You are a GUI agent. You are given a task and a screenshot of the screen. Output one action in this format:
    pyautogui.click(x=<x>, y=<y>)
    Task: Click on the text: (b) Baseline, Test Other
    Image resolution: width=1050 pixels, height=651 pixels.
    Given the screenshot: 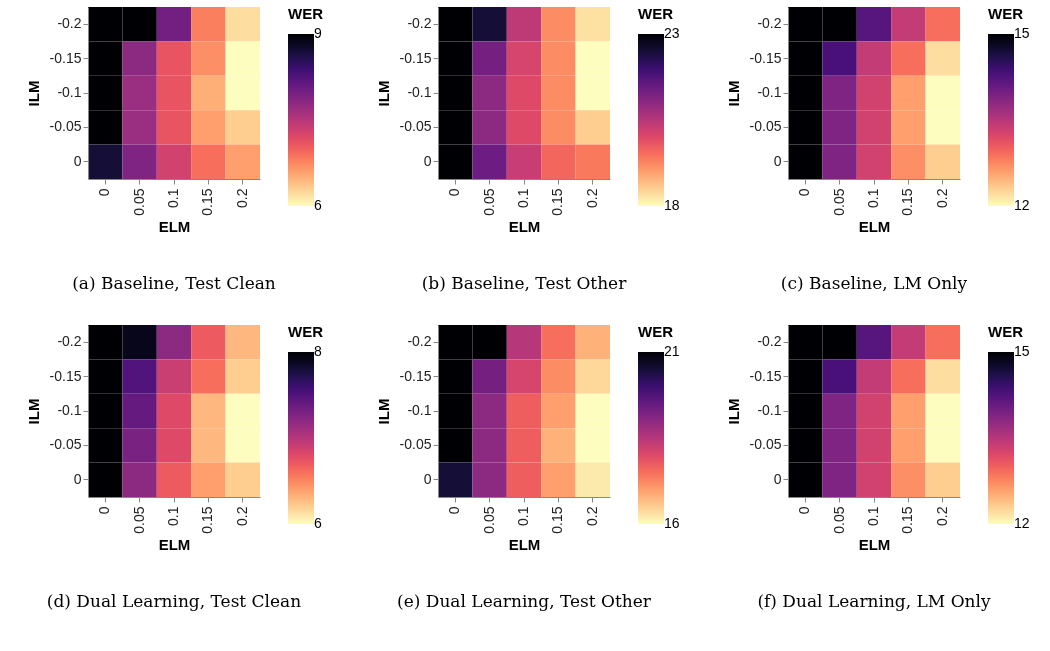 What is the action you would take?
    pyautogui.click(x=524, y=283)
    